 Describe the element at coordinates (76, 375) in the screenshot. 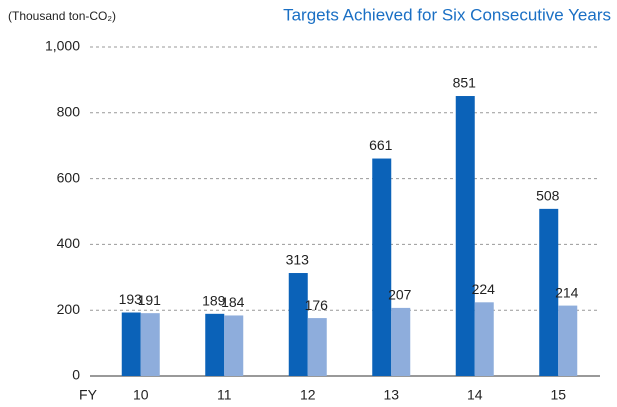

I see `y-tick-label: 0` at that location.